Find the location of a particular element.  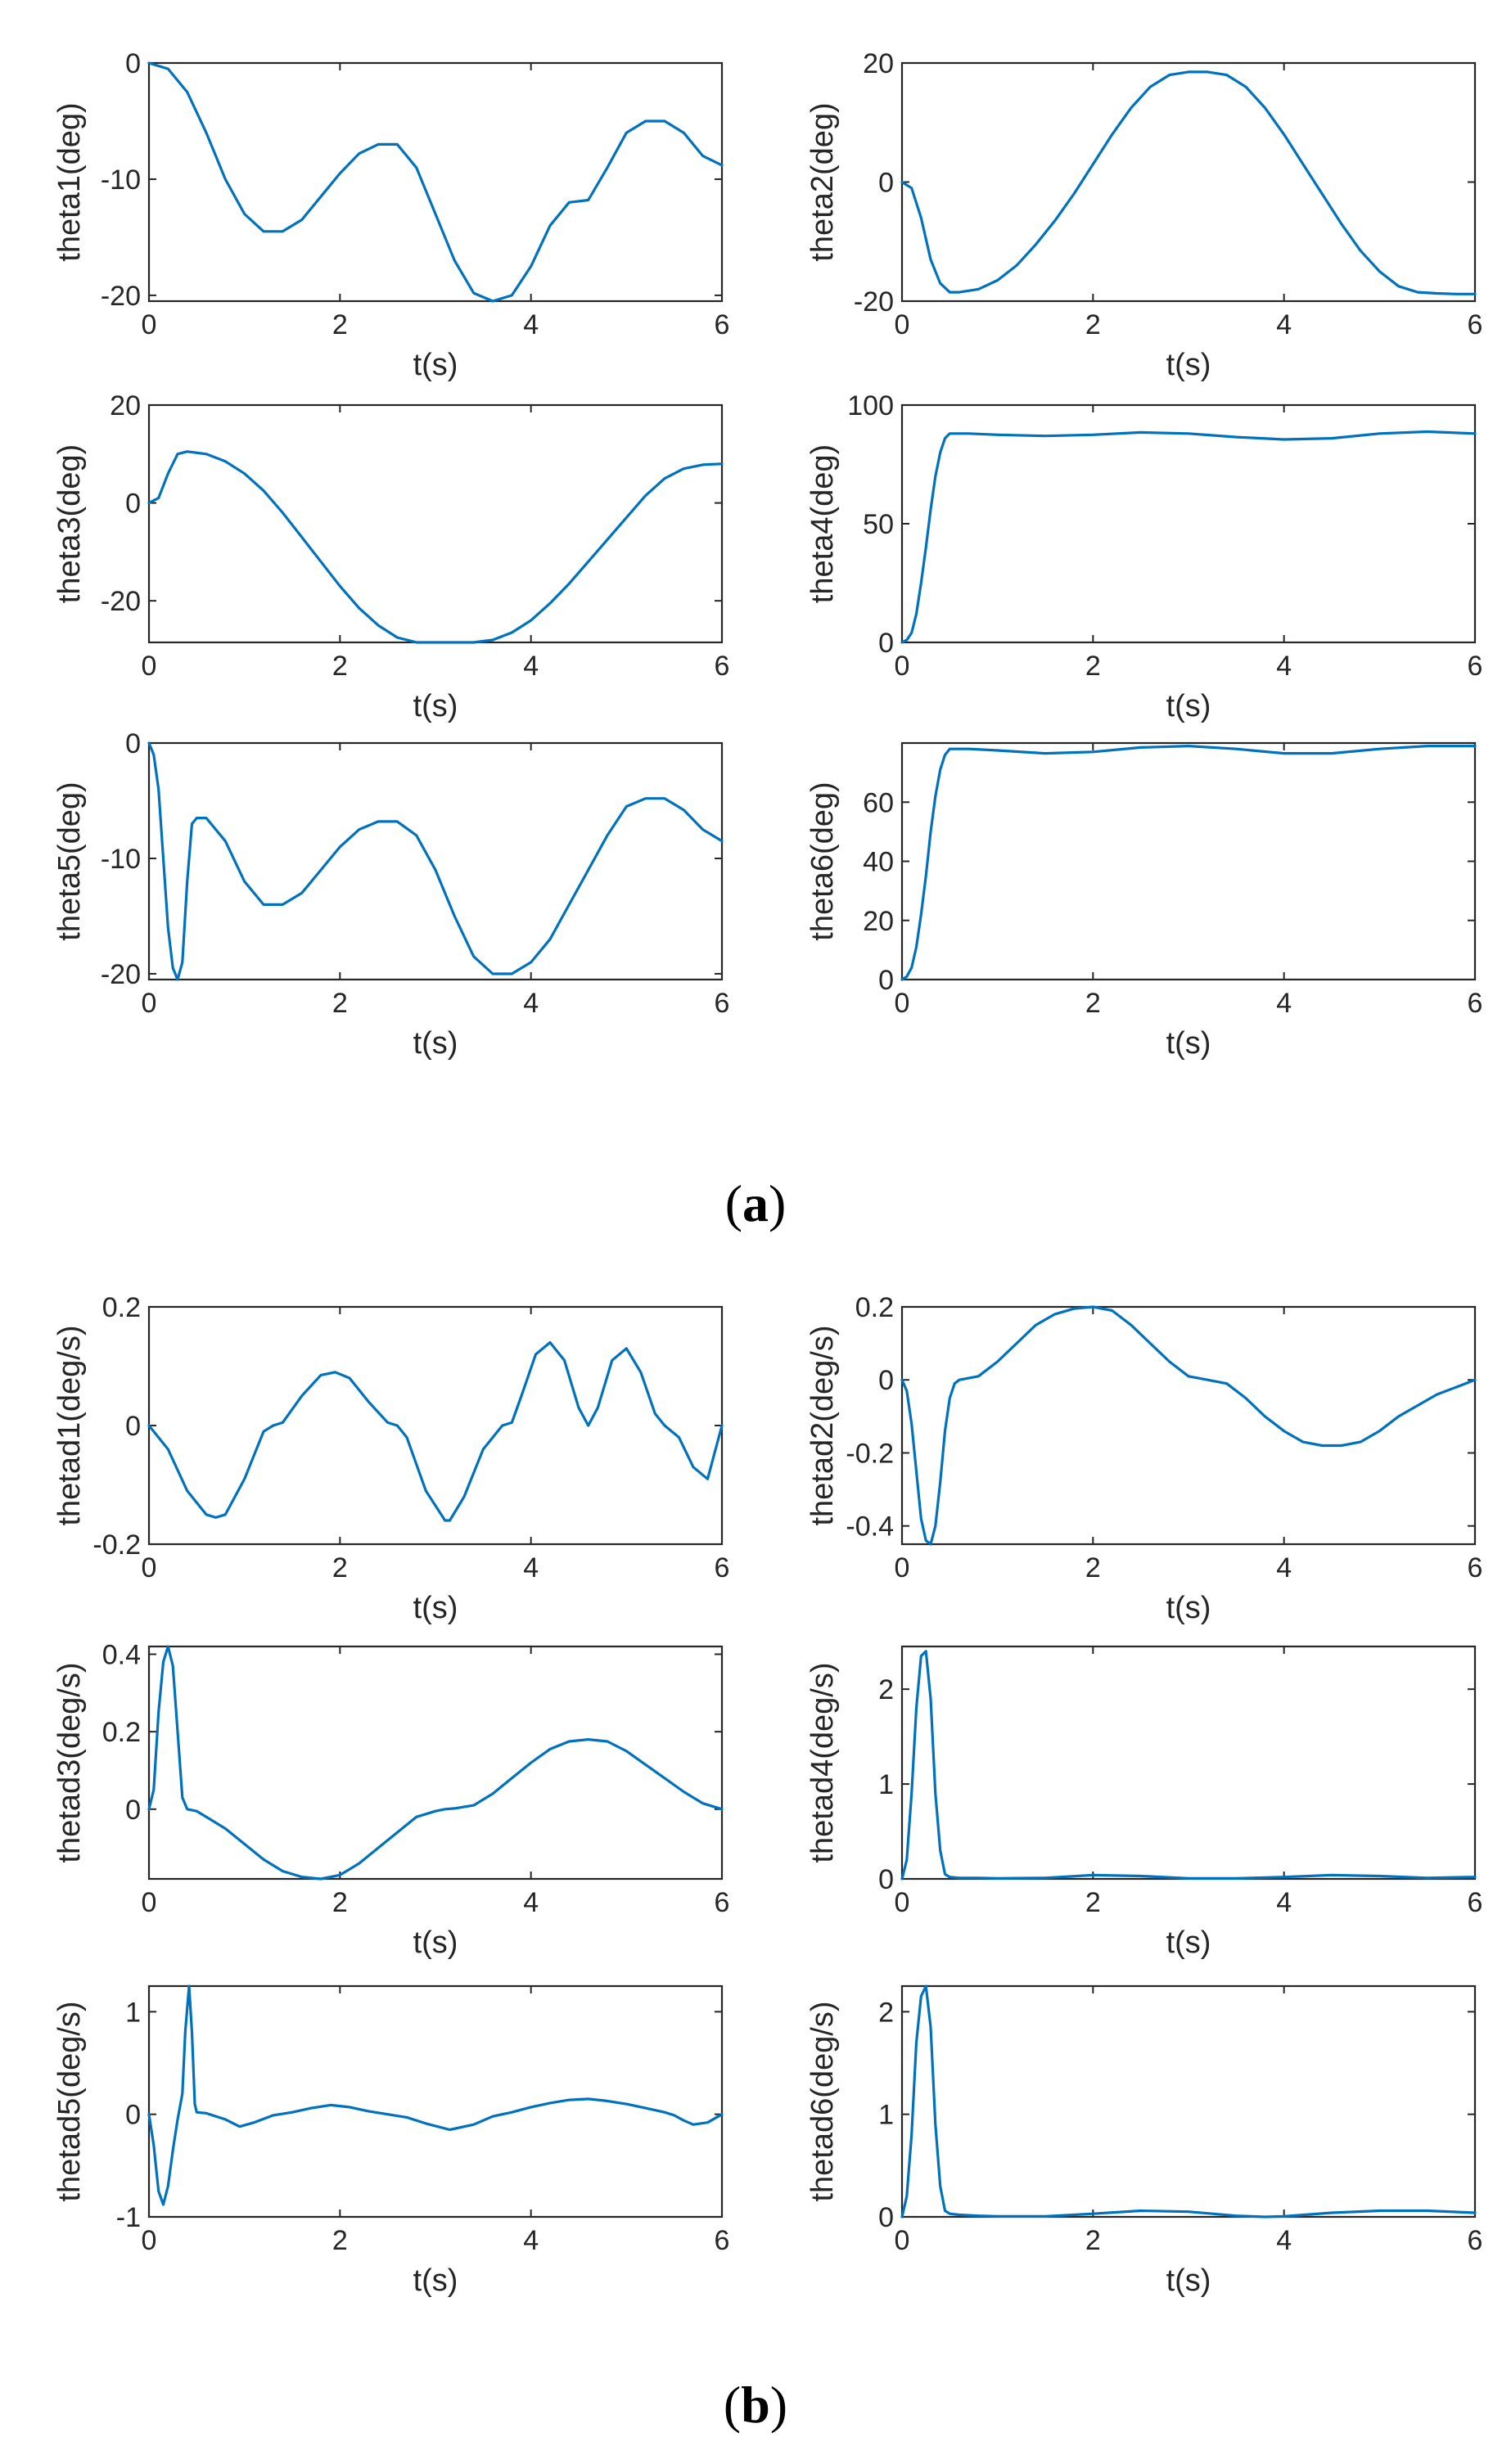

series-line-thetad6 is located at coordinates (1188, 2101).